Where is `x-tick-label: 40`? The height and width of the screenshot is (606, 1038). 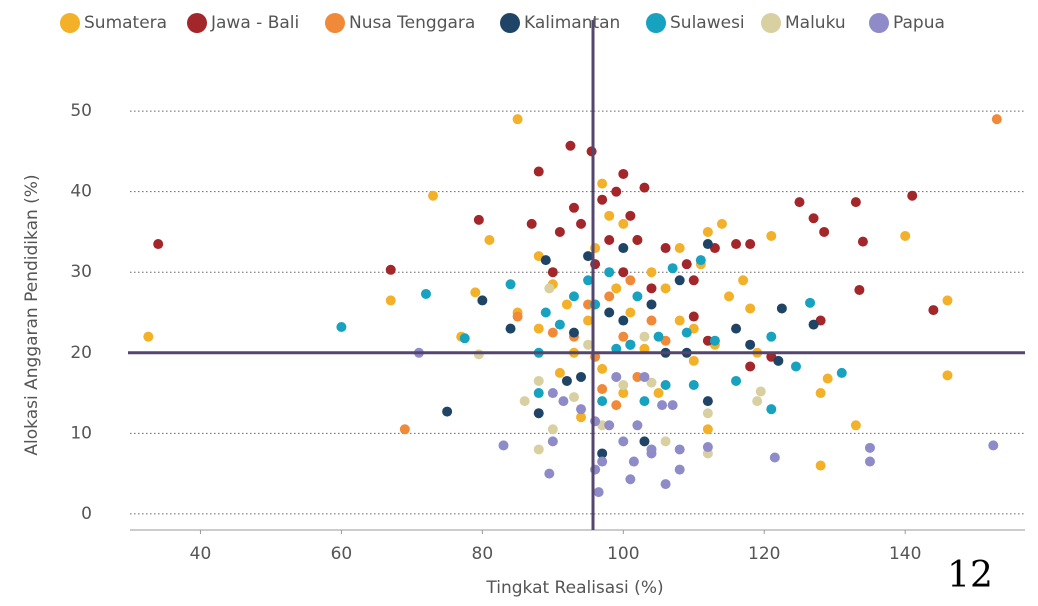 x-tick-label: 40 is located at coordinates (201, 554).